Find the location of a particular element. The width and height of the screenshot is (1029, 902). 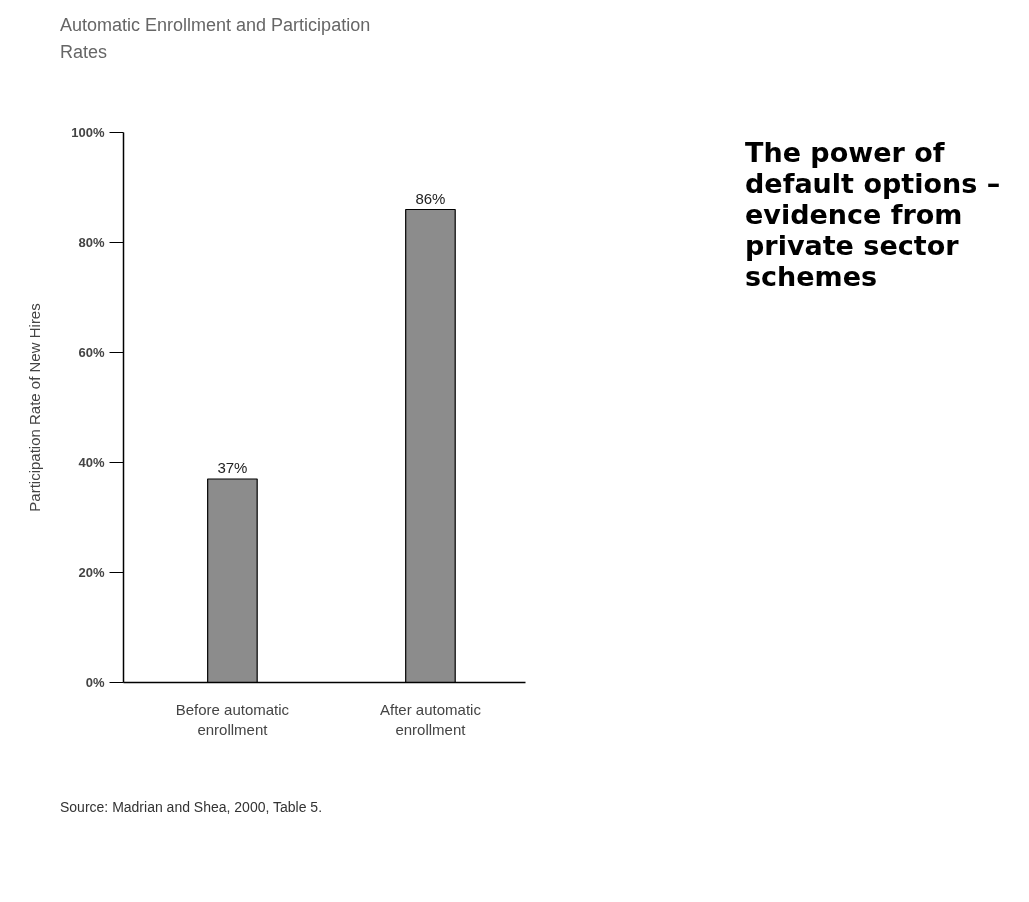

y-tick-label: 0% is located at coordinates (95, 682).